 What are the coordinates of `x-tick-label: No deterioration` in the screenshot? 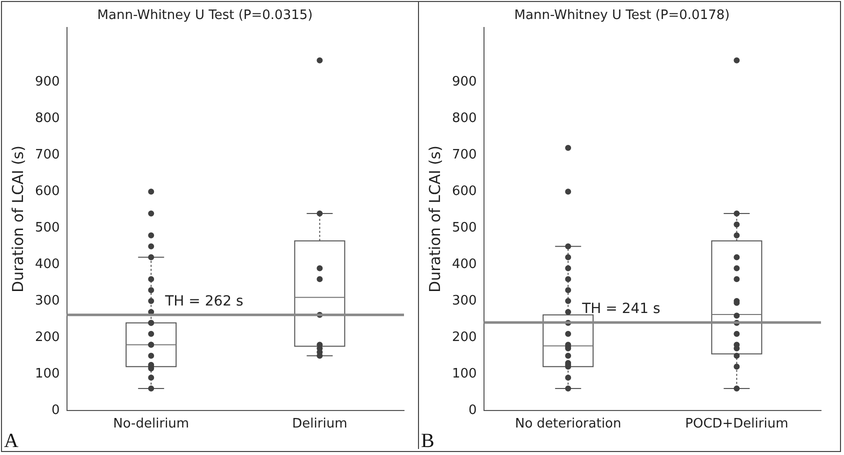 It's located at (568, 424).